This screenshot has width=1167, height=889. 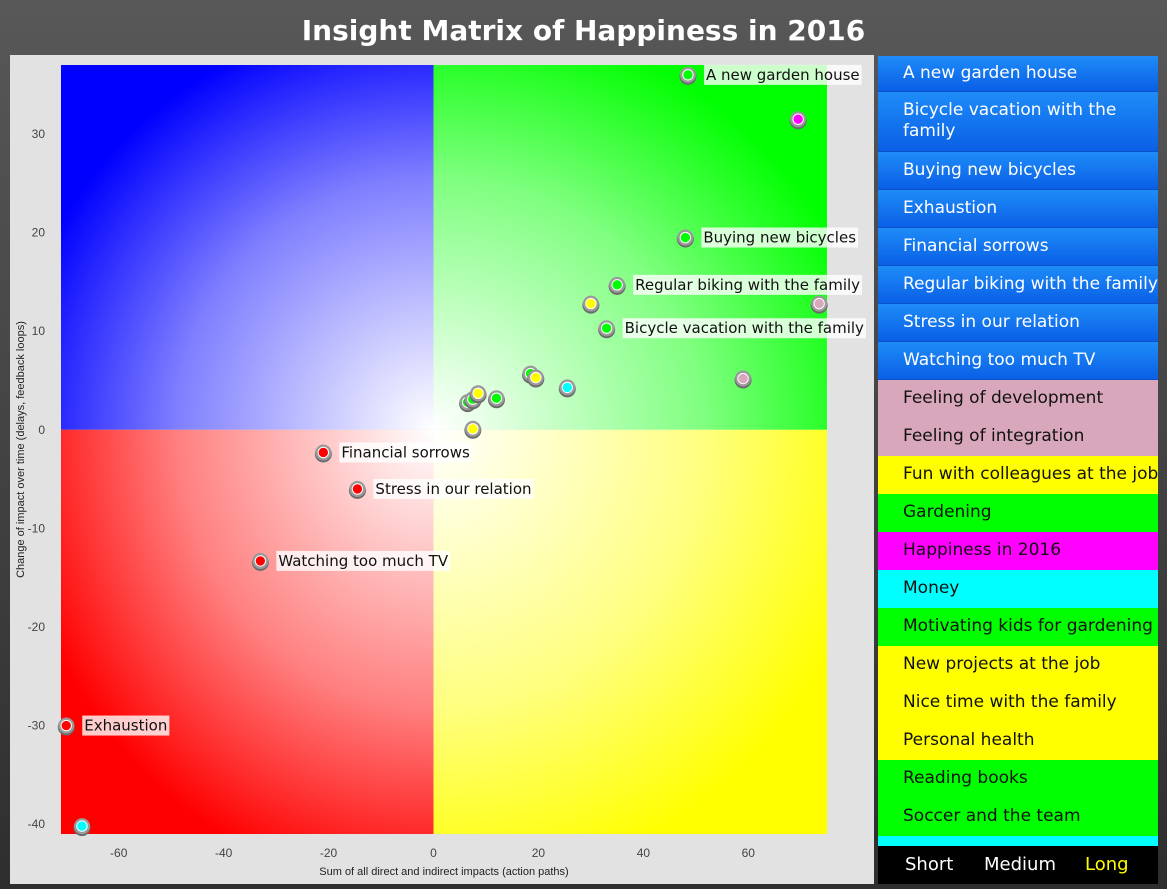 What do you see at coordinates (247, 631) in the screenshot?
I see `quadrant-bottom-left` at bounding box center [247, 631].